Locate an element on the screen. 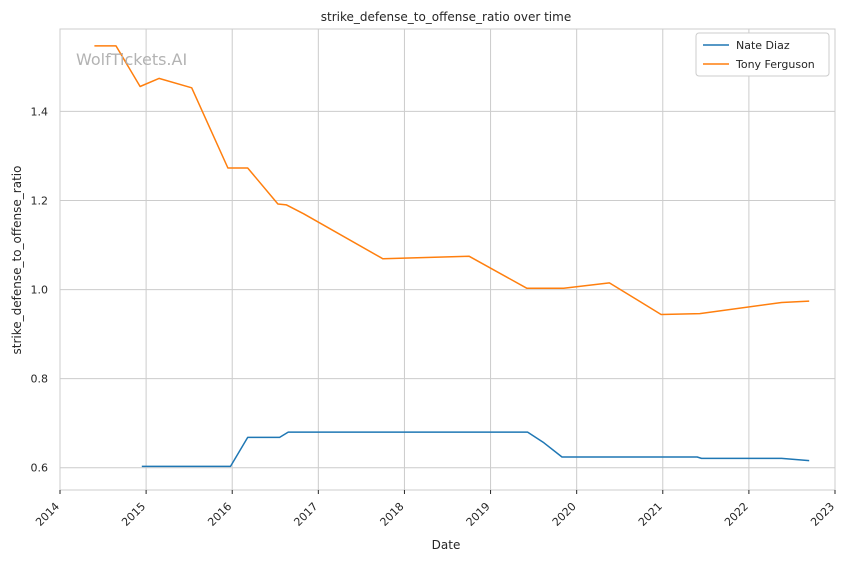  x-tick-label: 2020 is located at coordinates (564, 514).